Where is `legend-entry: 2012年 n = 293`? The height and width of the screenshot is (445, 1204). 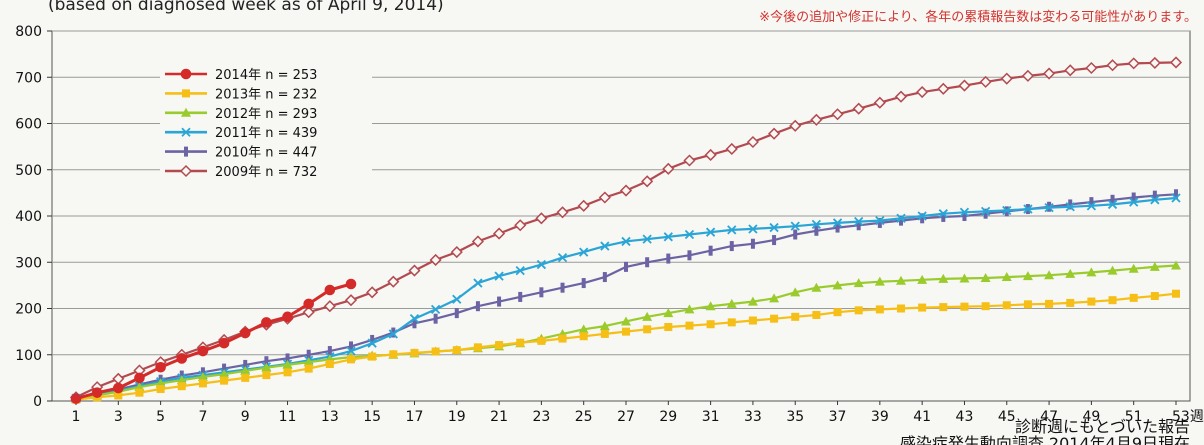 legend-entry: 2012年 n = 293 is located at coordinates (241, 114).